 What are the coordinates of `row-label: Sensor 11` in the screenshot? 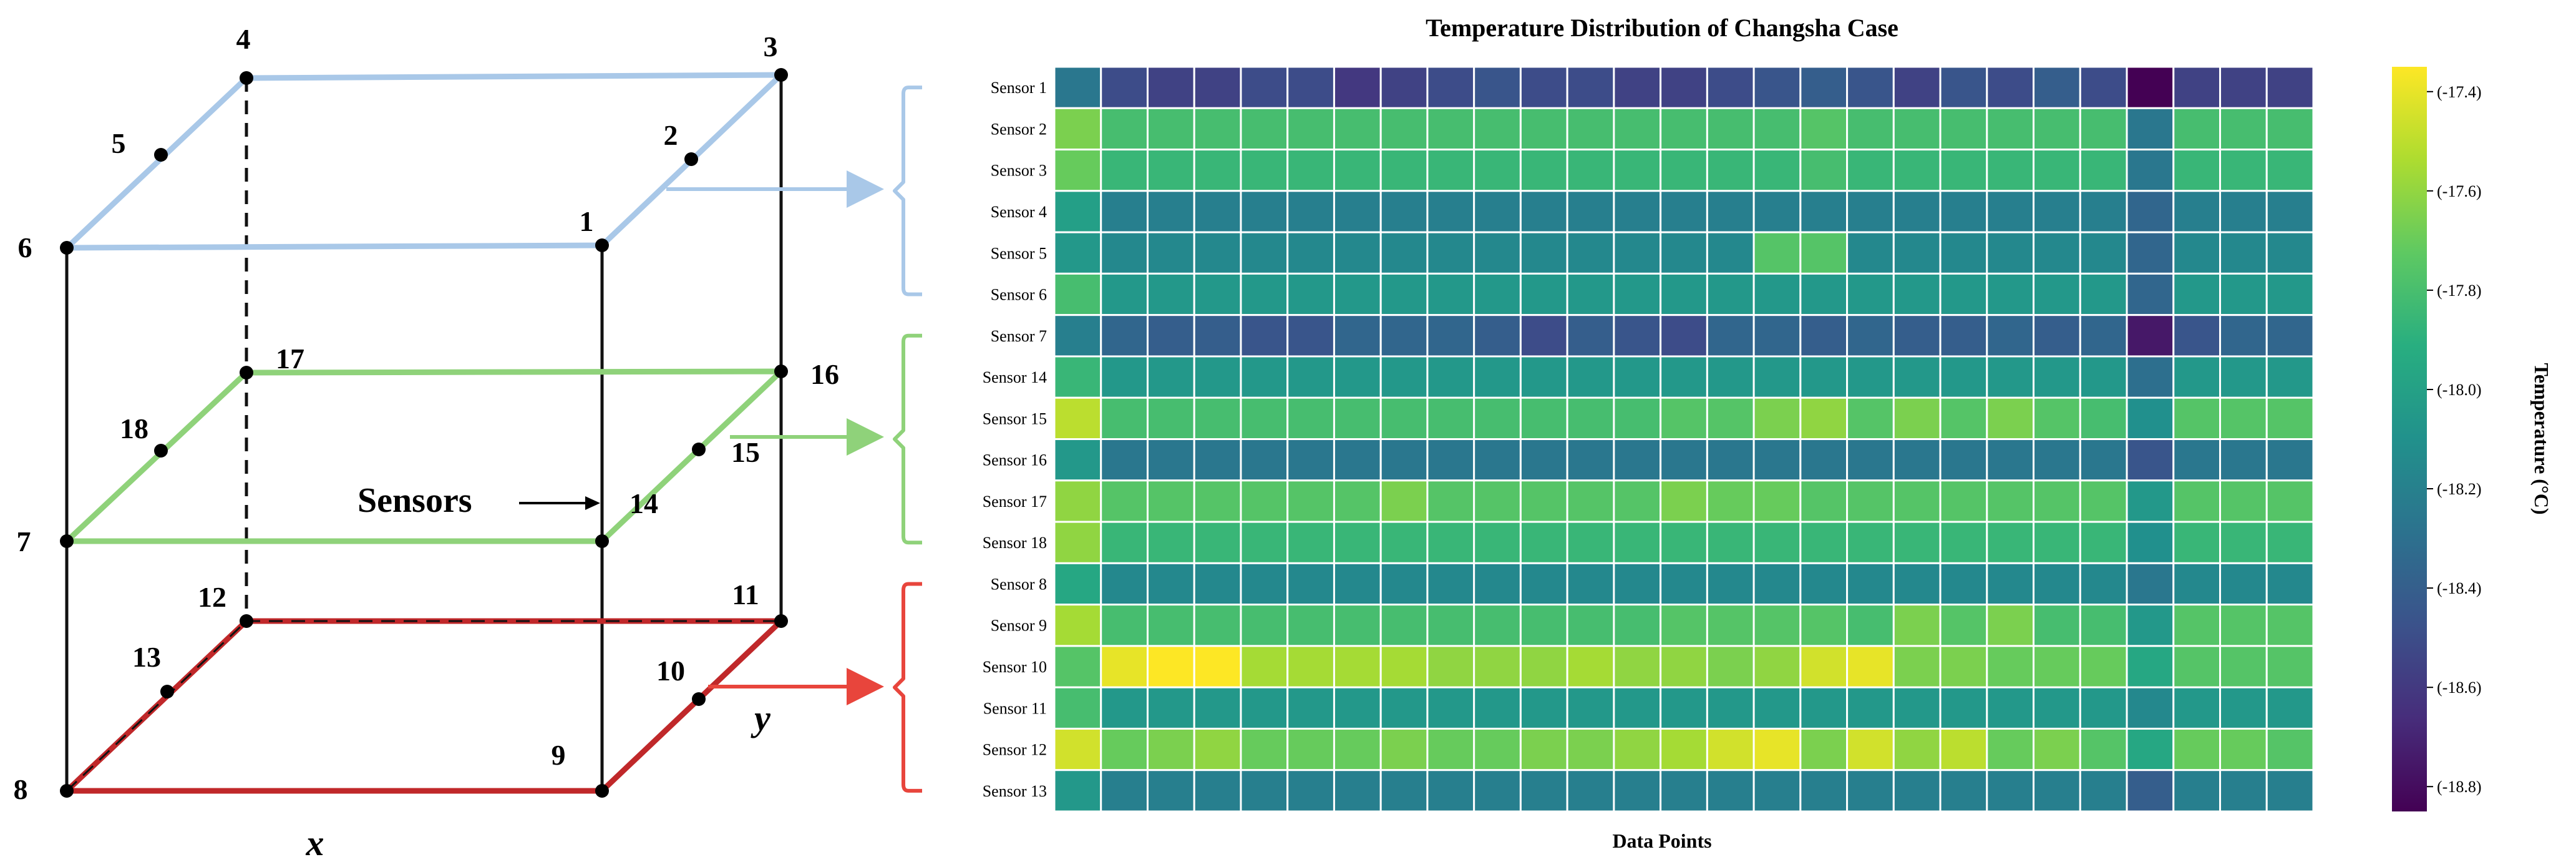 It's located at (1015, 708).